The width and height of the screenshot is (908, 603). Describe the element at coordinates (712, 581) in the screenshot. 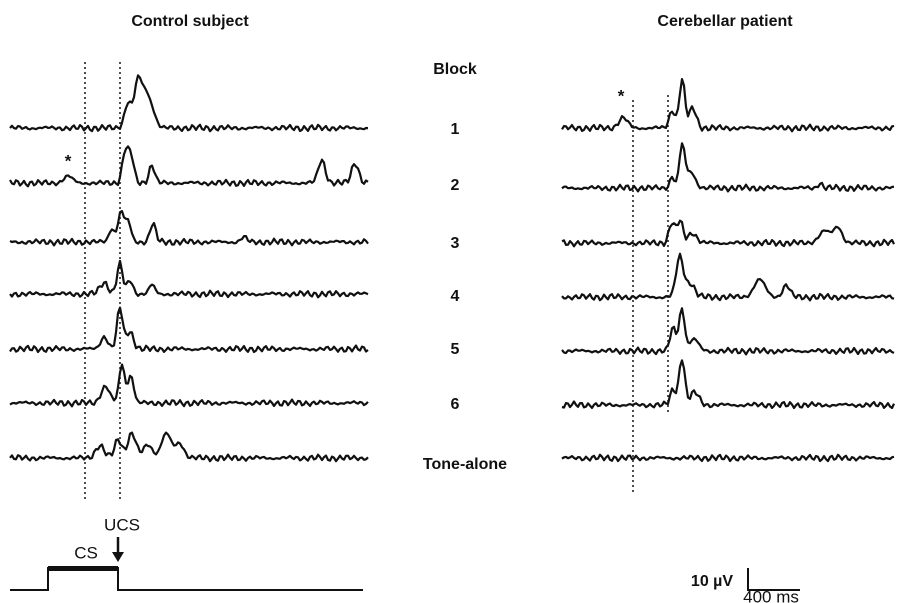

I see `amplitude-scale: 10 µV` at that location.